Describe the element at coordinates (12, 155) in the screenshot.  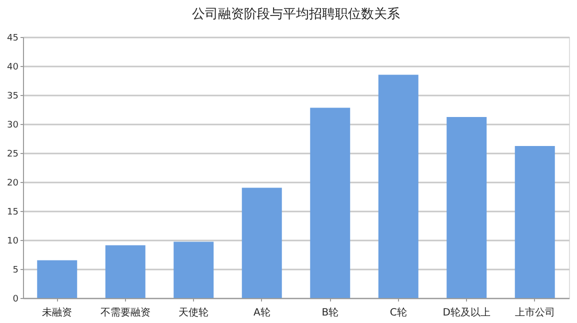
I see `y-tick-label: 25` at that location.